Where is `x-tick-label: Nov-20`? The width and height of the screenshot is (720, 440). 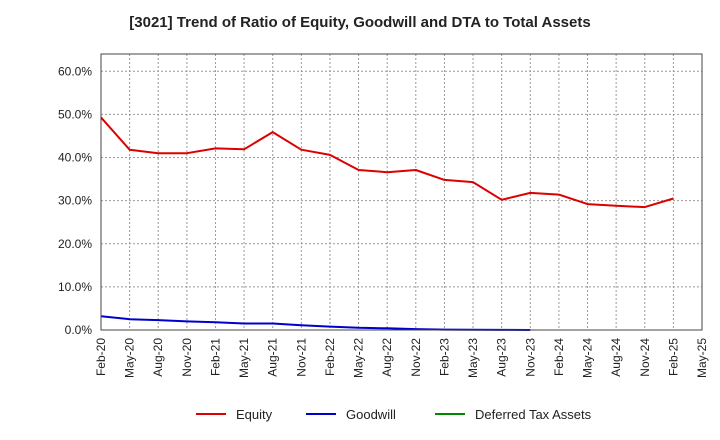
x-tick-label: Nov-20 is located at coordinates (187, 357).